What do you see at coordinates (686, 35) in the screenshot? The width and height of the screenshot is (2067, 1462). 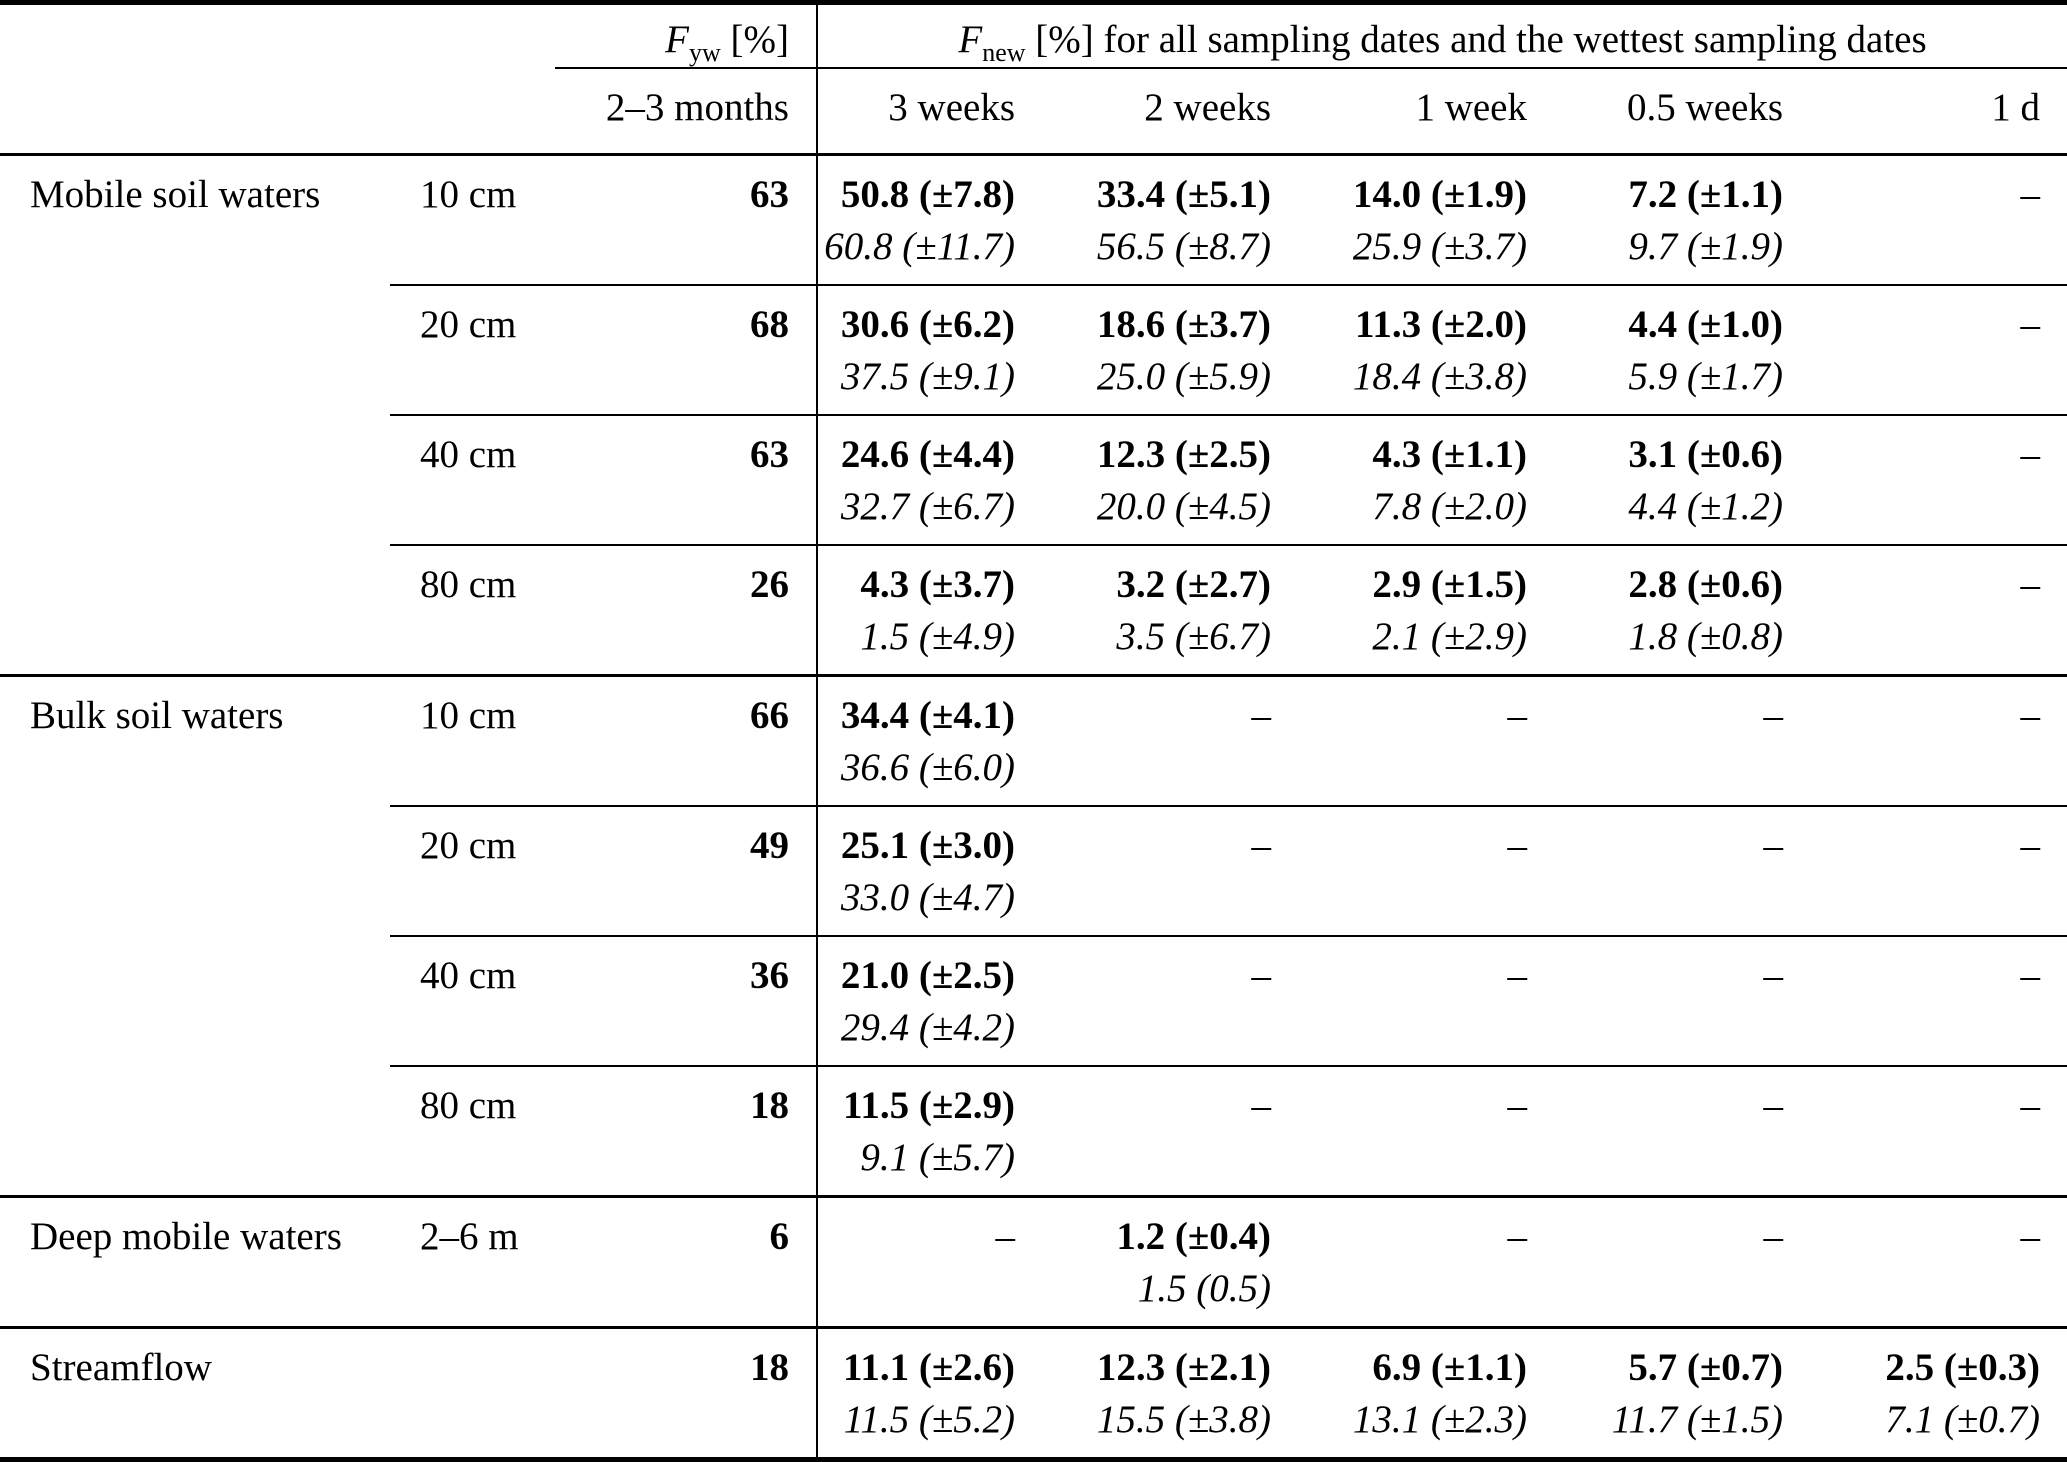 I see `header-fyw: Fyw [%]` at bounding box center [686, 35].